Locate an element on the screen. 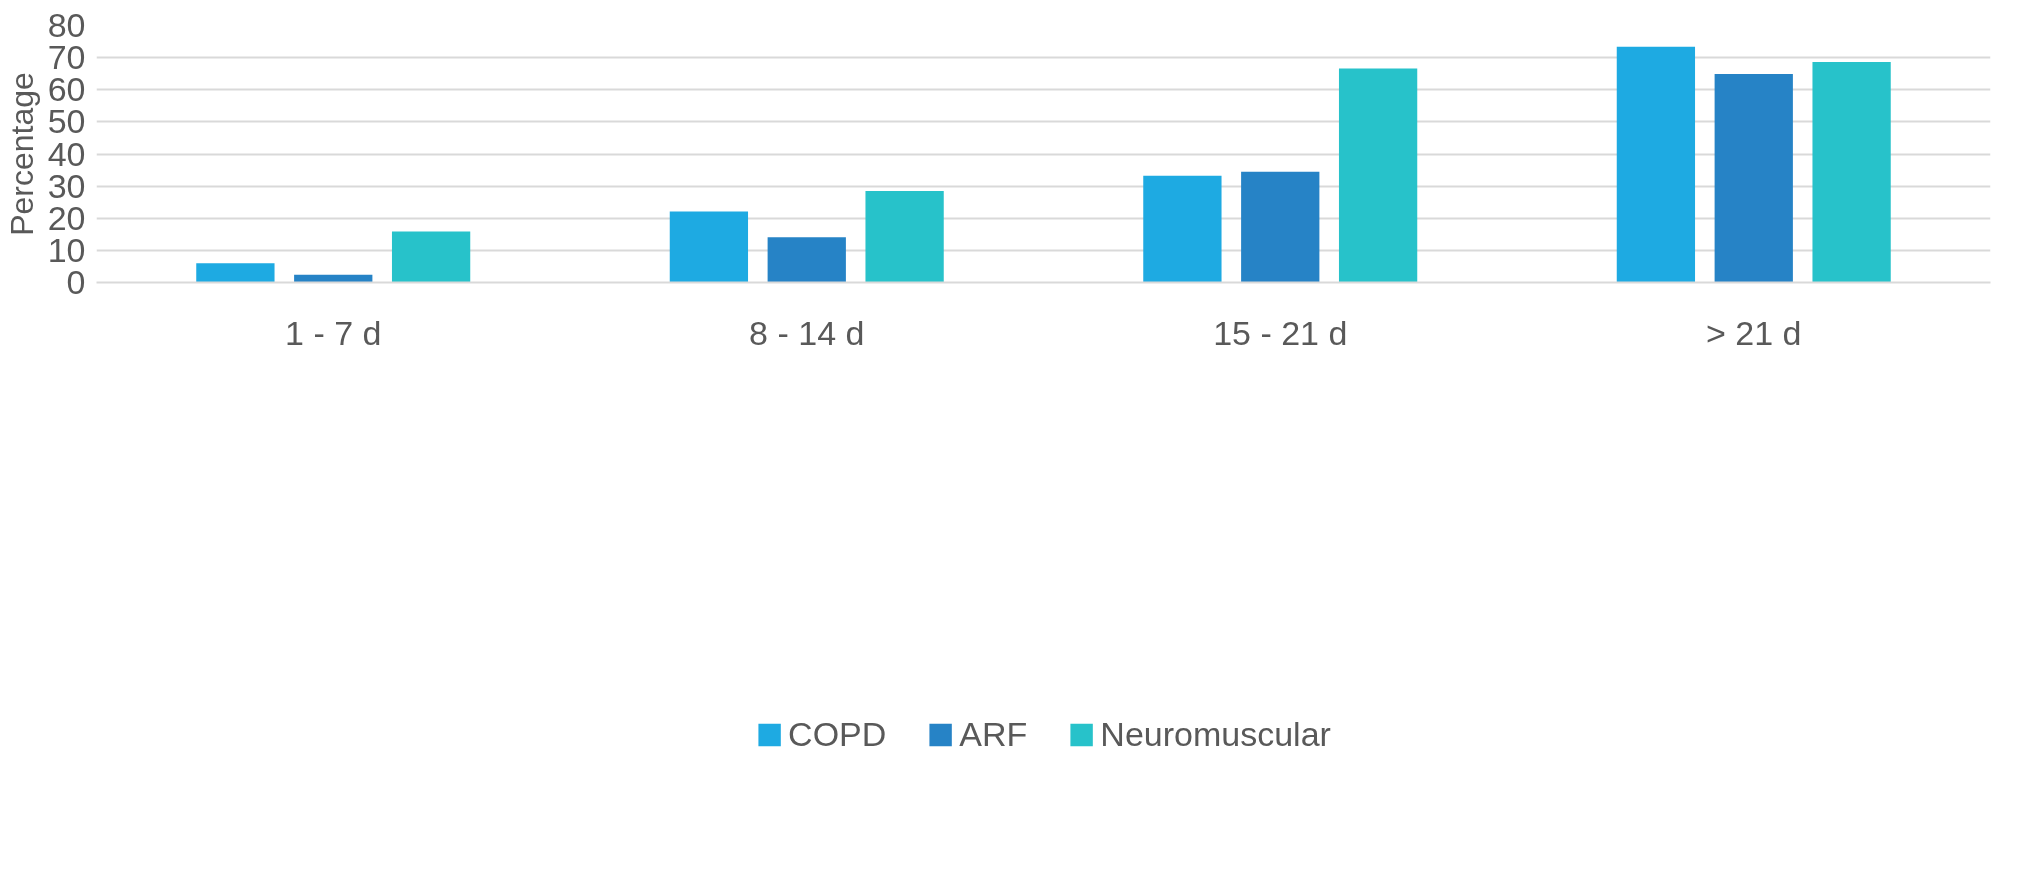 Image resolution: width=2031 pixels, height=884 pixels. legend-label: ARF is located at coordinates (993, 734).